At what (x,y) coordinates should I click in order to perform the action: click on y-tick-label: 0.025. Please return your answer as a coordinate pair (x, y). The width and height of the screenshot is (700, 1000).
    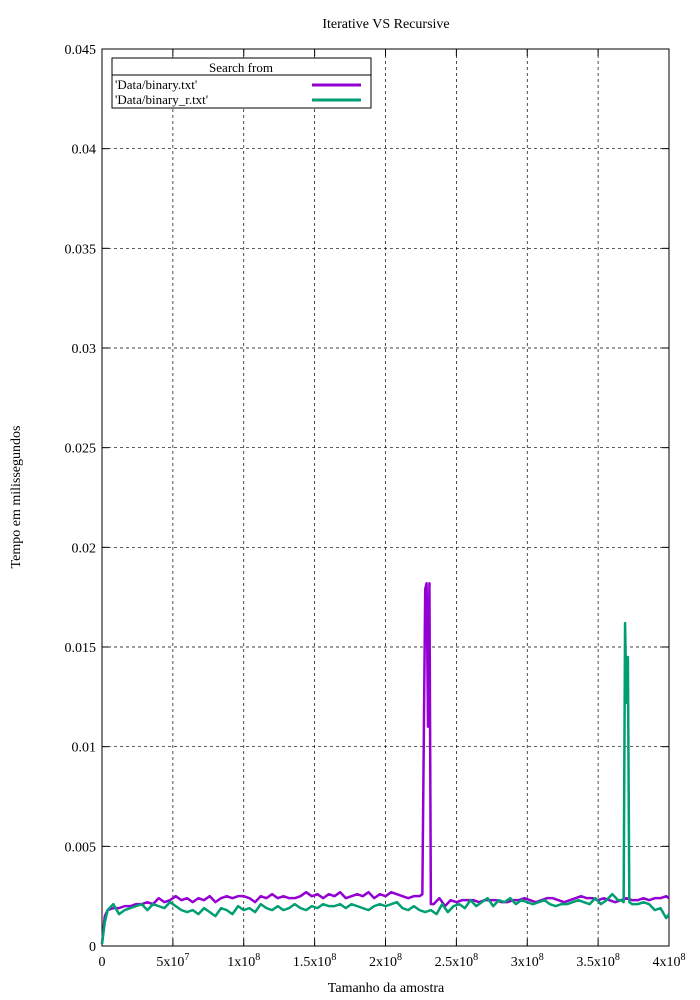
    Looking at the image, I should click on (81, 449).